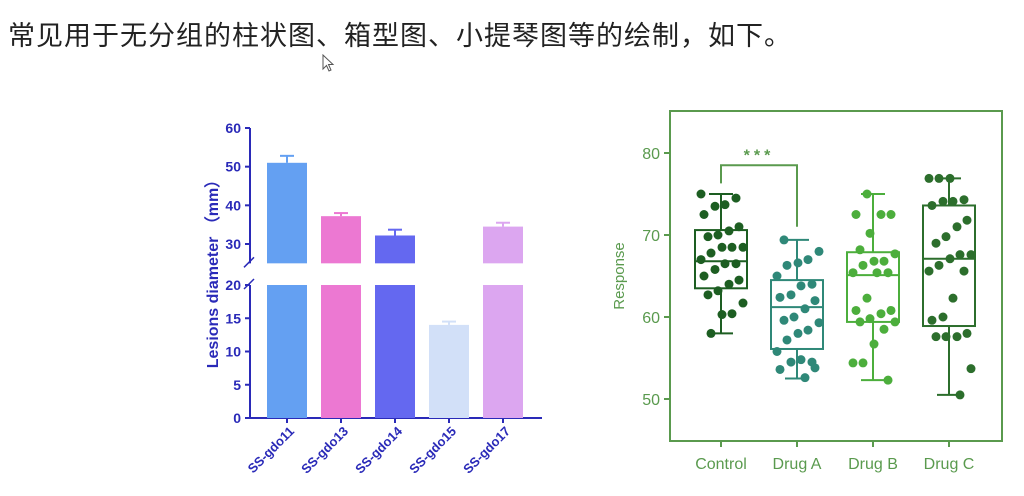 This screenshot has height=496, width=1024. Describe the element at coordinates (449, 371) in the screenshot. I see `bar` at that location.